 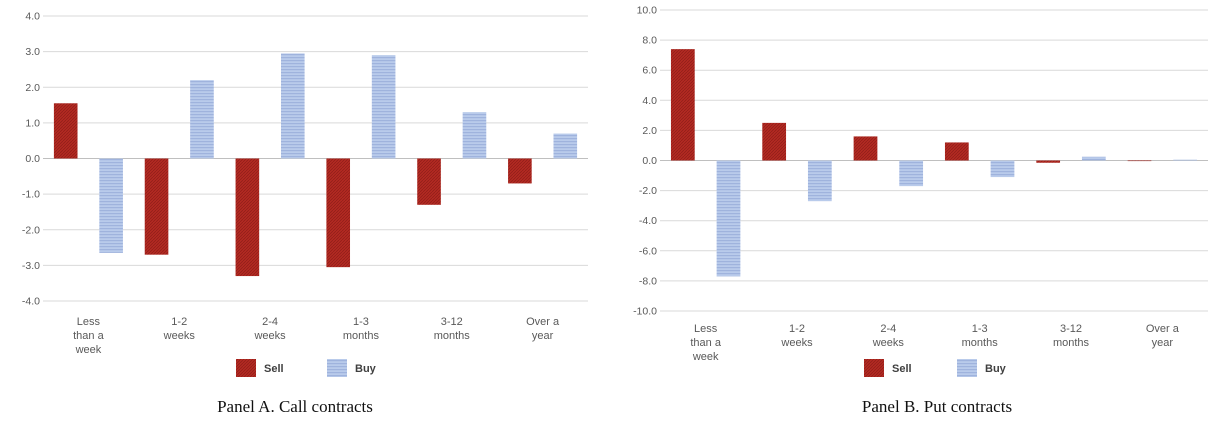 I want to click on panel-caption: Panel A. Call contracts, so click(x=295, y=406).